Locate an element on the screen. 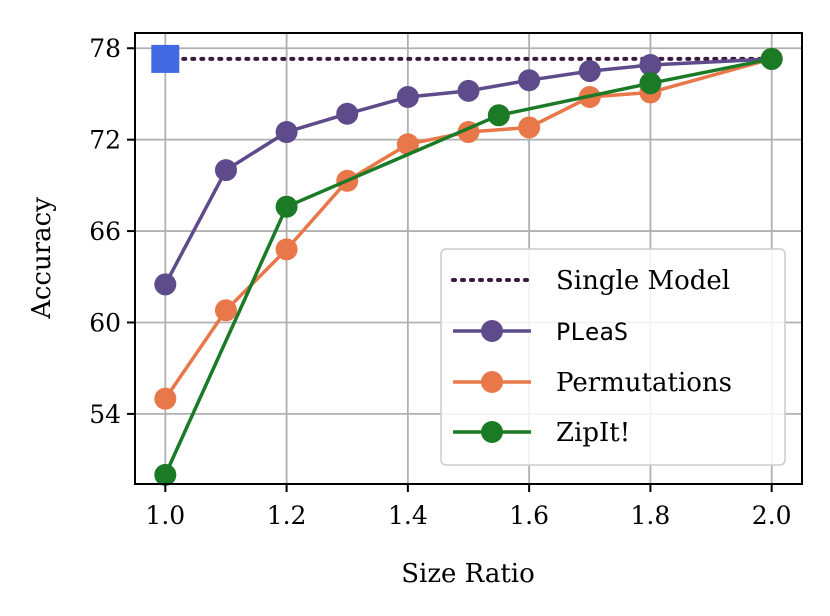 This screenshot has height=616, width=830. legend-label-pleas: PLeaS is located at coordinates (592, 332).